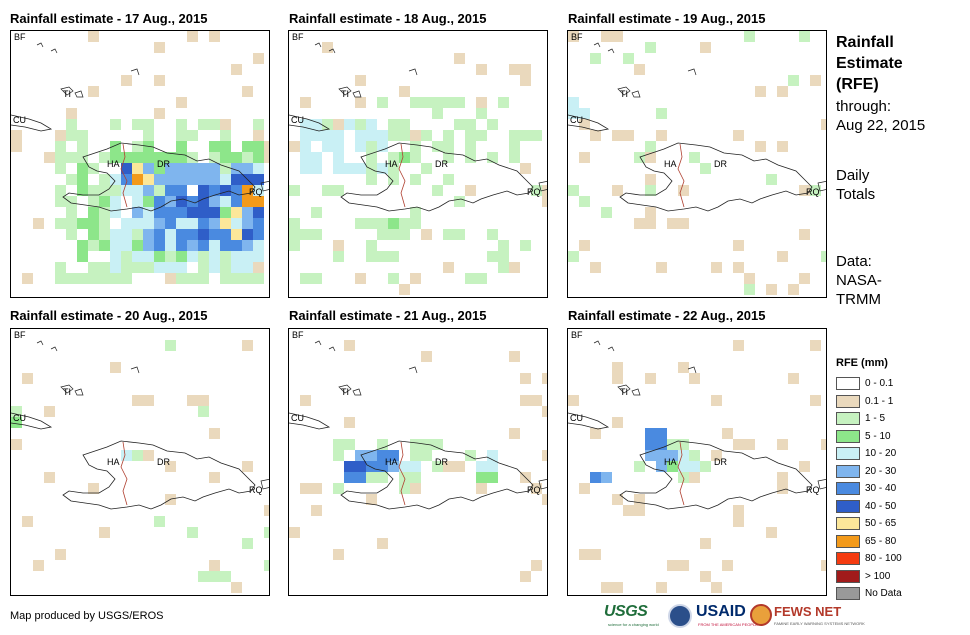 The height and width of the screenshot is (635, 970). I want to click on rainfall-map-18: BF TI CU HA DR RQ, so click(418, 164).